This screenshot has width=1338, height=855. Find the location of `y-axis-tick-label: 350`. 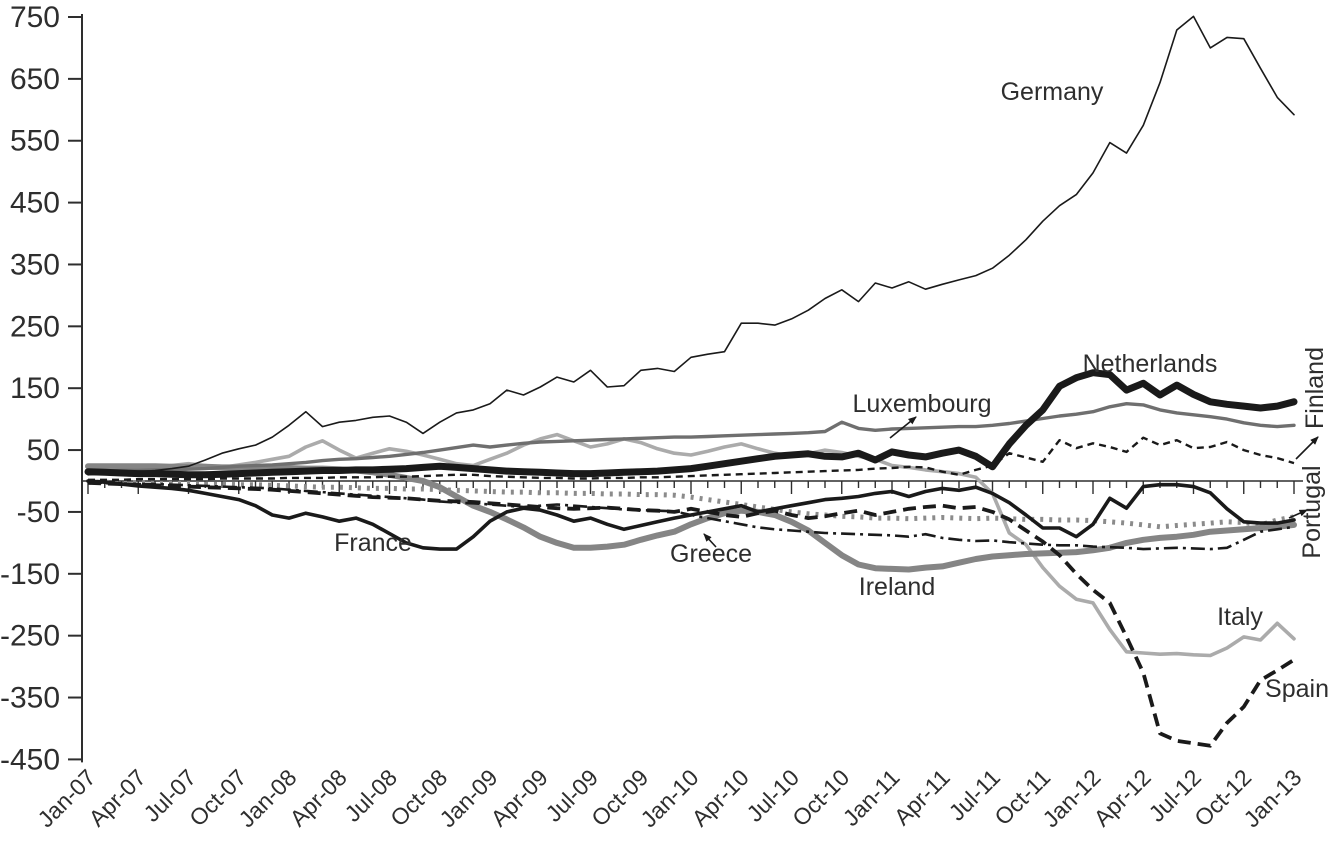

y-axis-tick-label: 350 is located at coordinates (35, 264).